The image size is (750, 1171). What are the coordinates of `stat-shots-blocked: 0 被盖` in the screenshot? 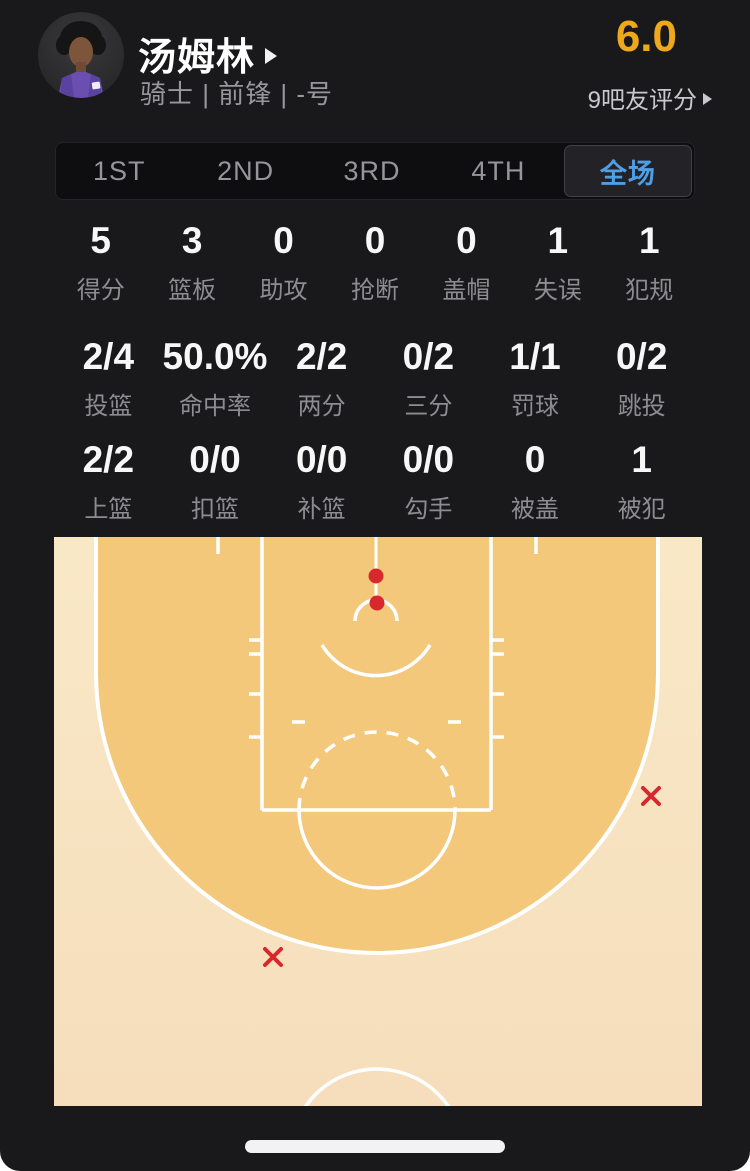 It's located at (535, 482).